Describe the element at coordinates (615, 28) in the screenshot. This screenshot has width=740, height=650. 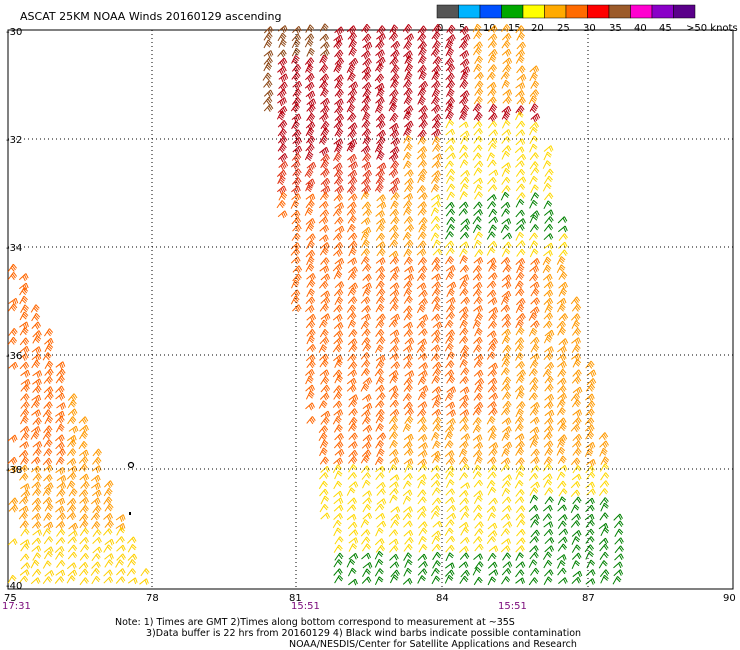
I see `legend-label: 35` at that location.